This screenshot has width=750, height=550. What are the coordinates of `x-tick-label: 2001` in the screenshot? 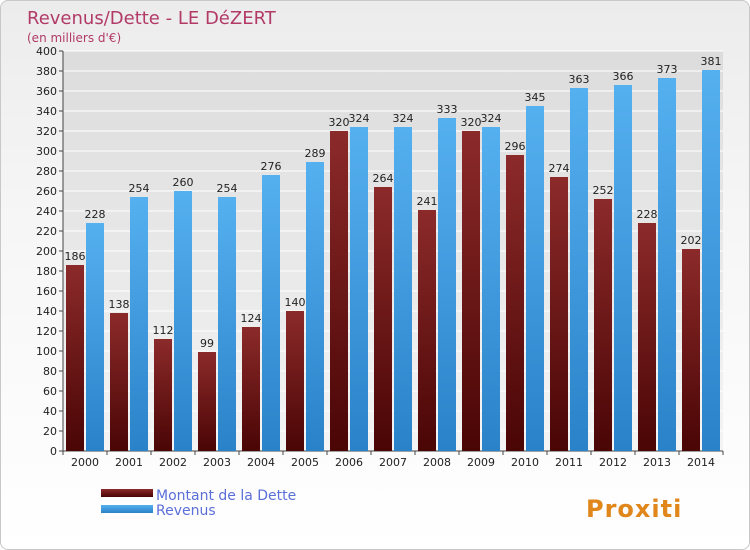 It's located at (129, 462).